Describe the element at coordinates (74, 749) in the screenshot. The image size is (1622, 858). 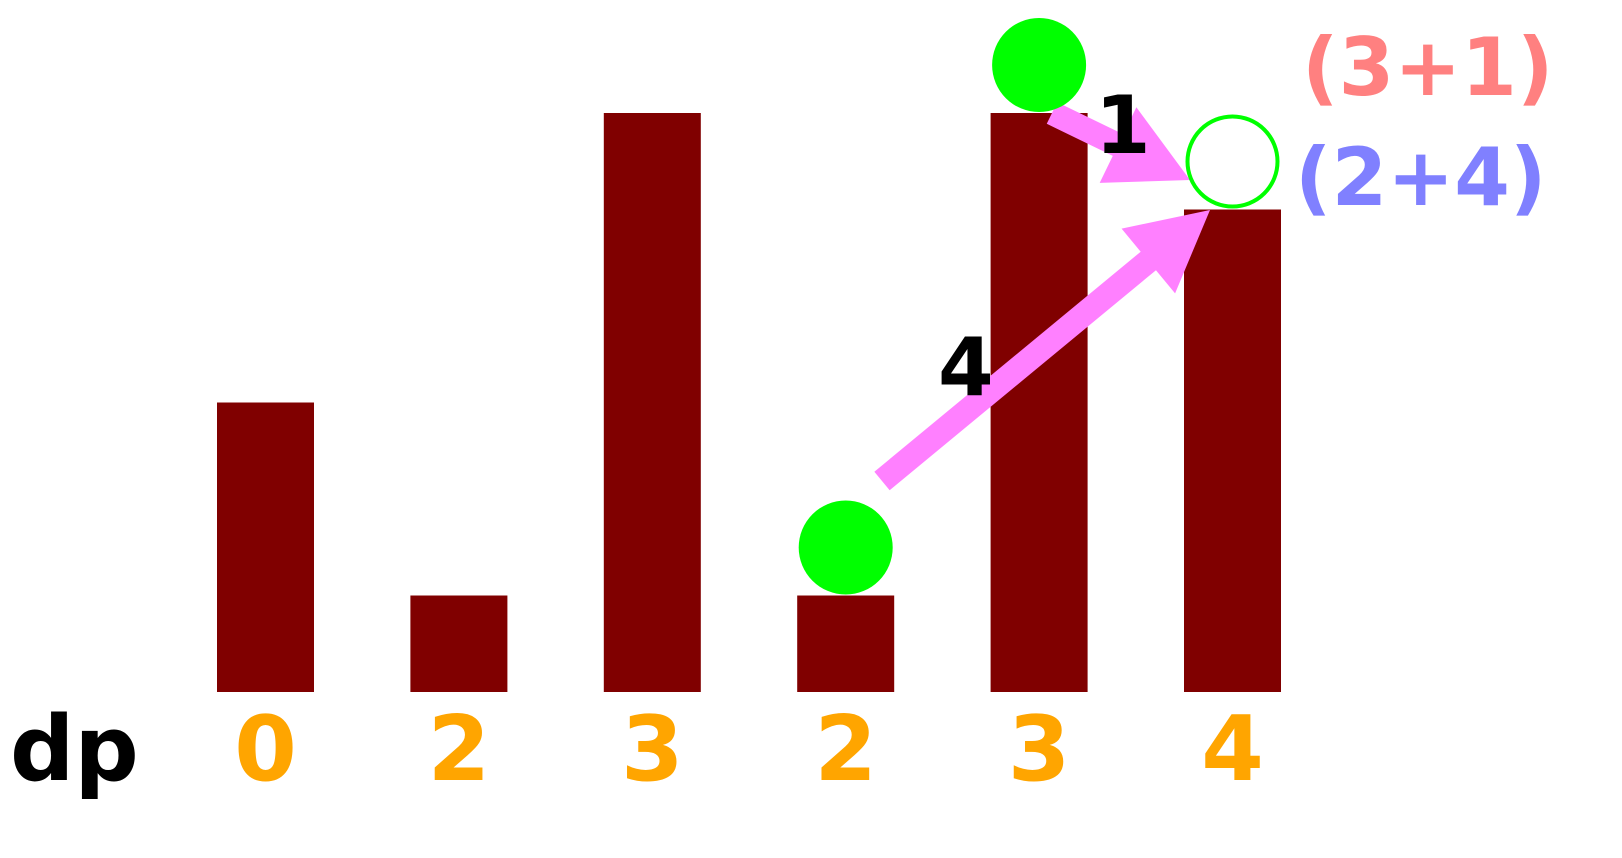
I see `dp-label: dp` at that location.